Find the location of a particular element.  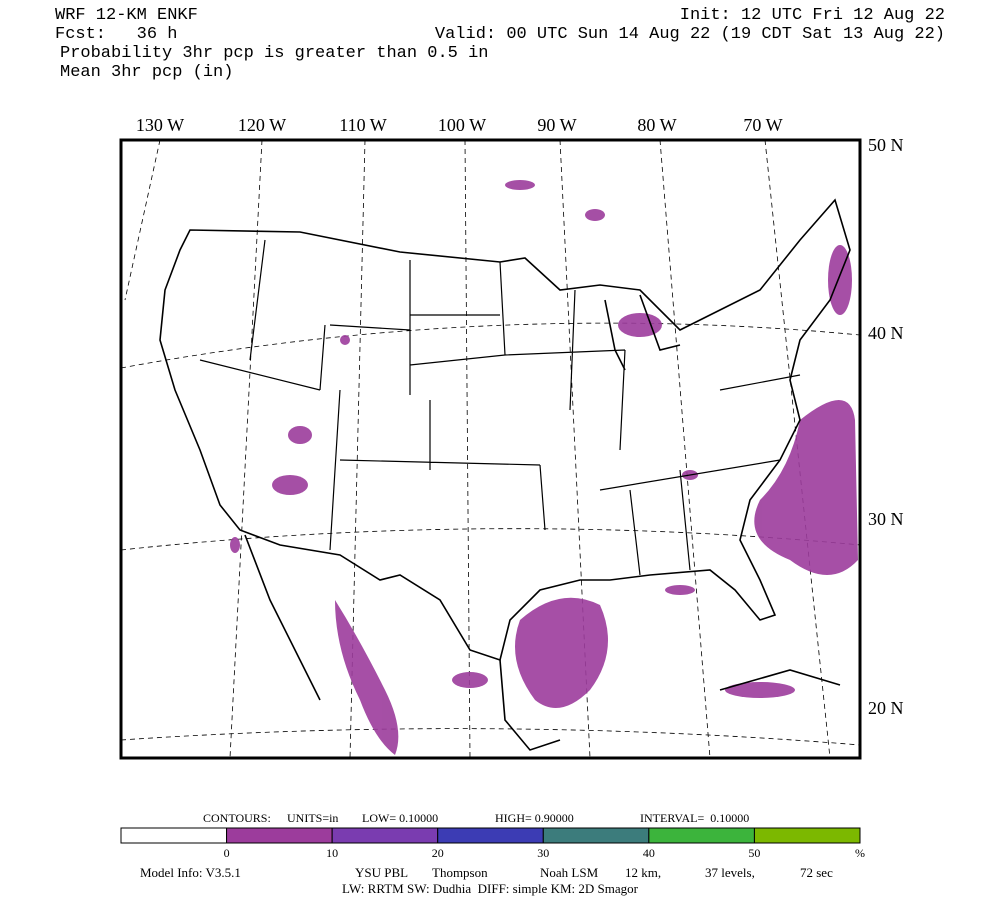

forecast-hour: Fcst: 36 h is located at coordinates (116, 34).